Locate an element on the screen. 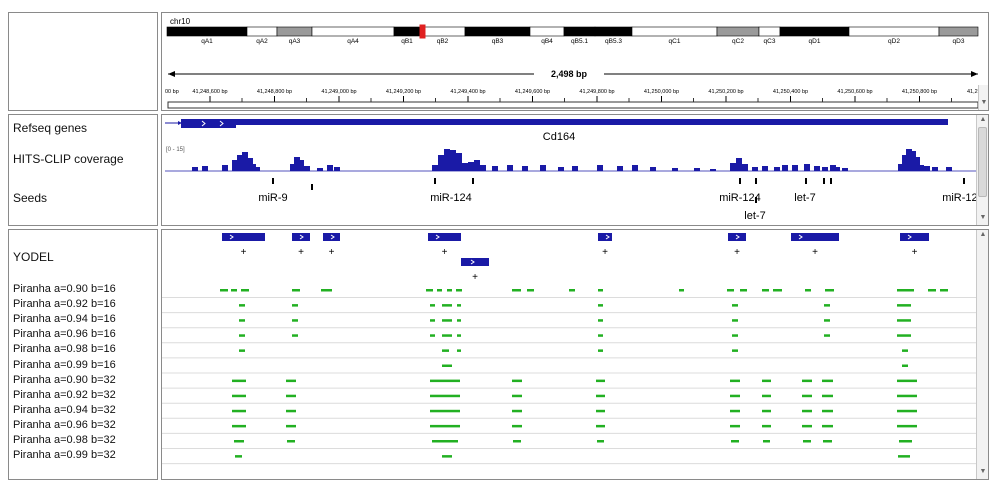  seed-name-label: let-7 is located at coordinates (804, 198).